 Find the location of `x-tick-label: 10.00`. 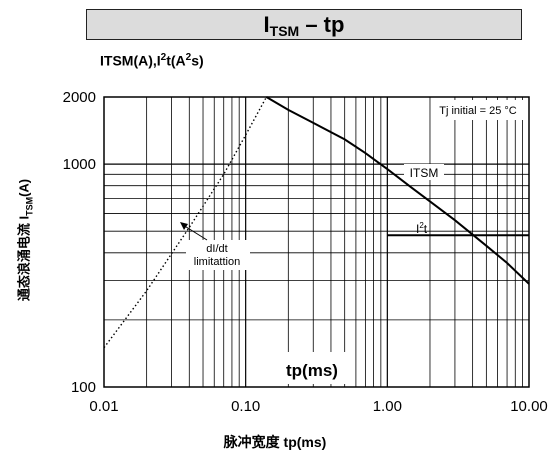

x-tick-label: 10.00 is located at coordinates (529, 406).